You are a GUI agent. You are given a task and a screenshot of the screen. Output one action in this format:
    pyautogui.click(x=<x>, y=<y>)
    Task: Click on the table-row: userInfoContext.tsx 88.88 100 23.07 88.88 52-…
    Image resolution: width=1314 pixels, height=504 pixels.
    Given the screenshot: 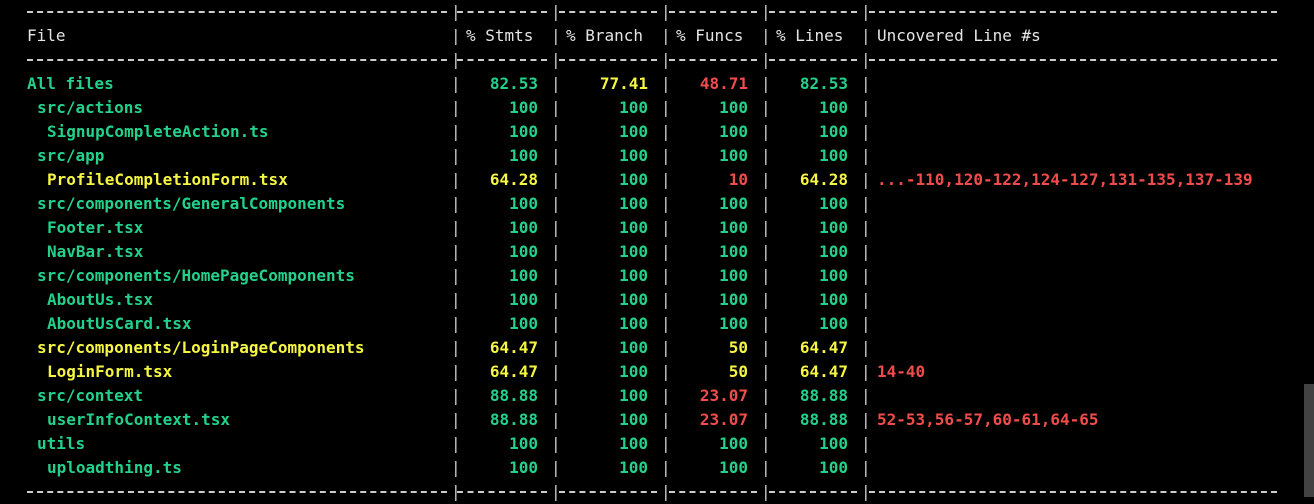 What is the action you would take?
    pyautogui.click(x=657, y=420)
    